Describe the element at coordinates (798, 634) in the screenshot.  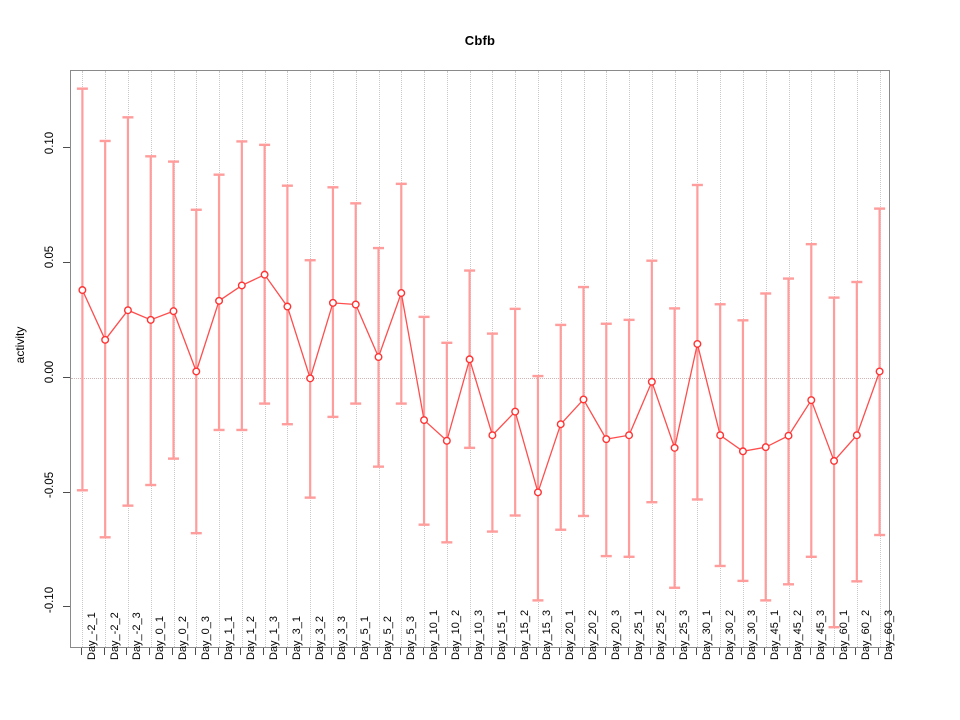
I see `x-axis-tick-label: Day_45_2` at that location.